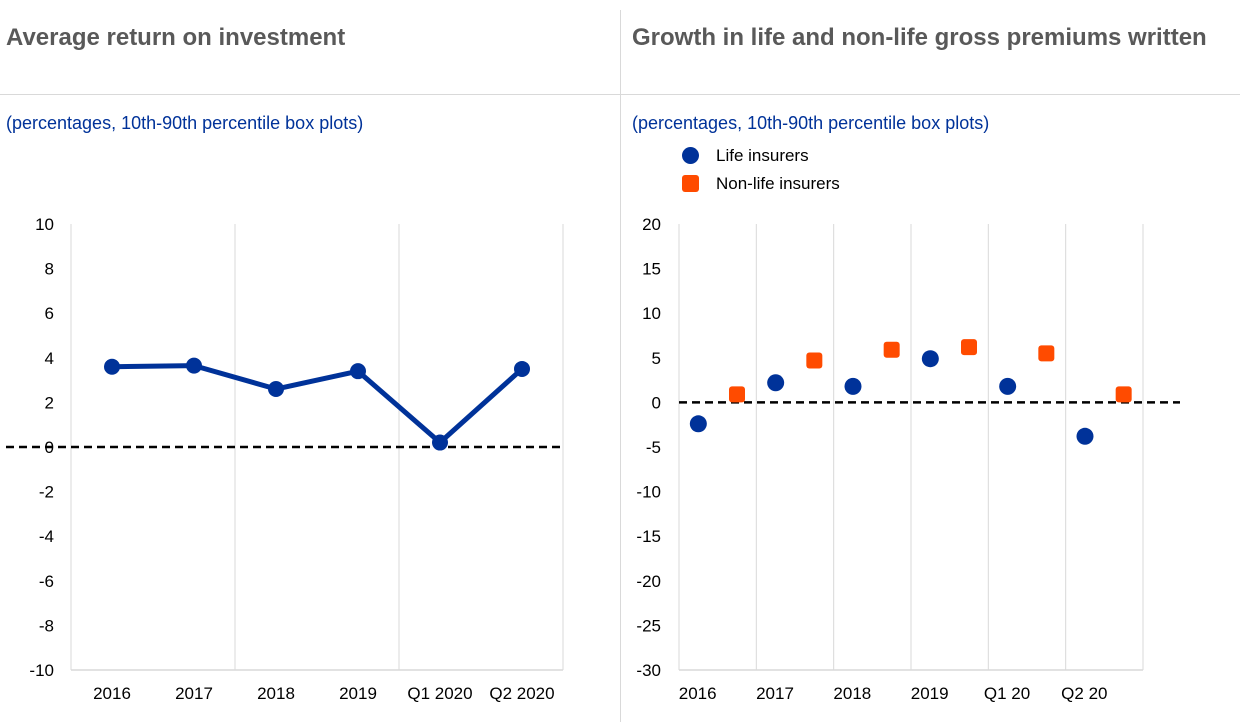  Describe the element at coordinates (49, 402) in the screenshot. I see `left-y-tick-label: 2` at that location.